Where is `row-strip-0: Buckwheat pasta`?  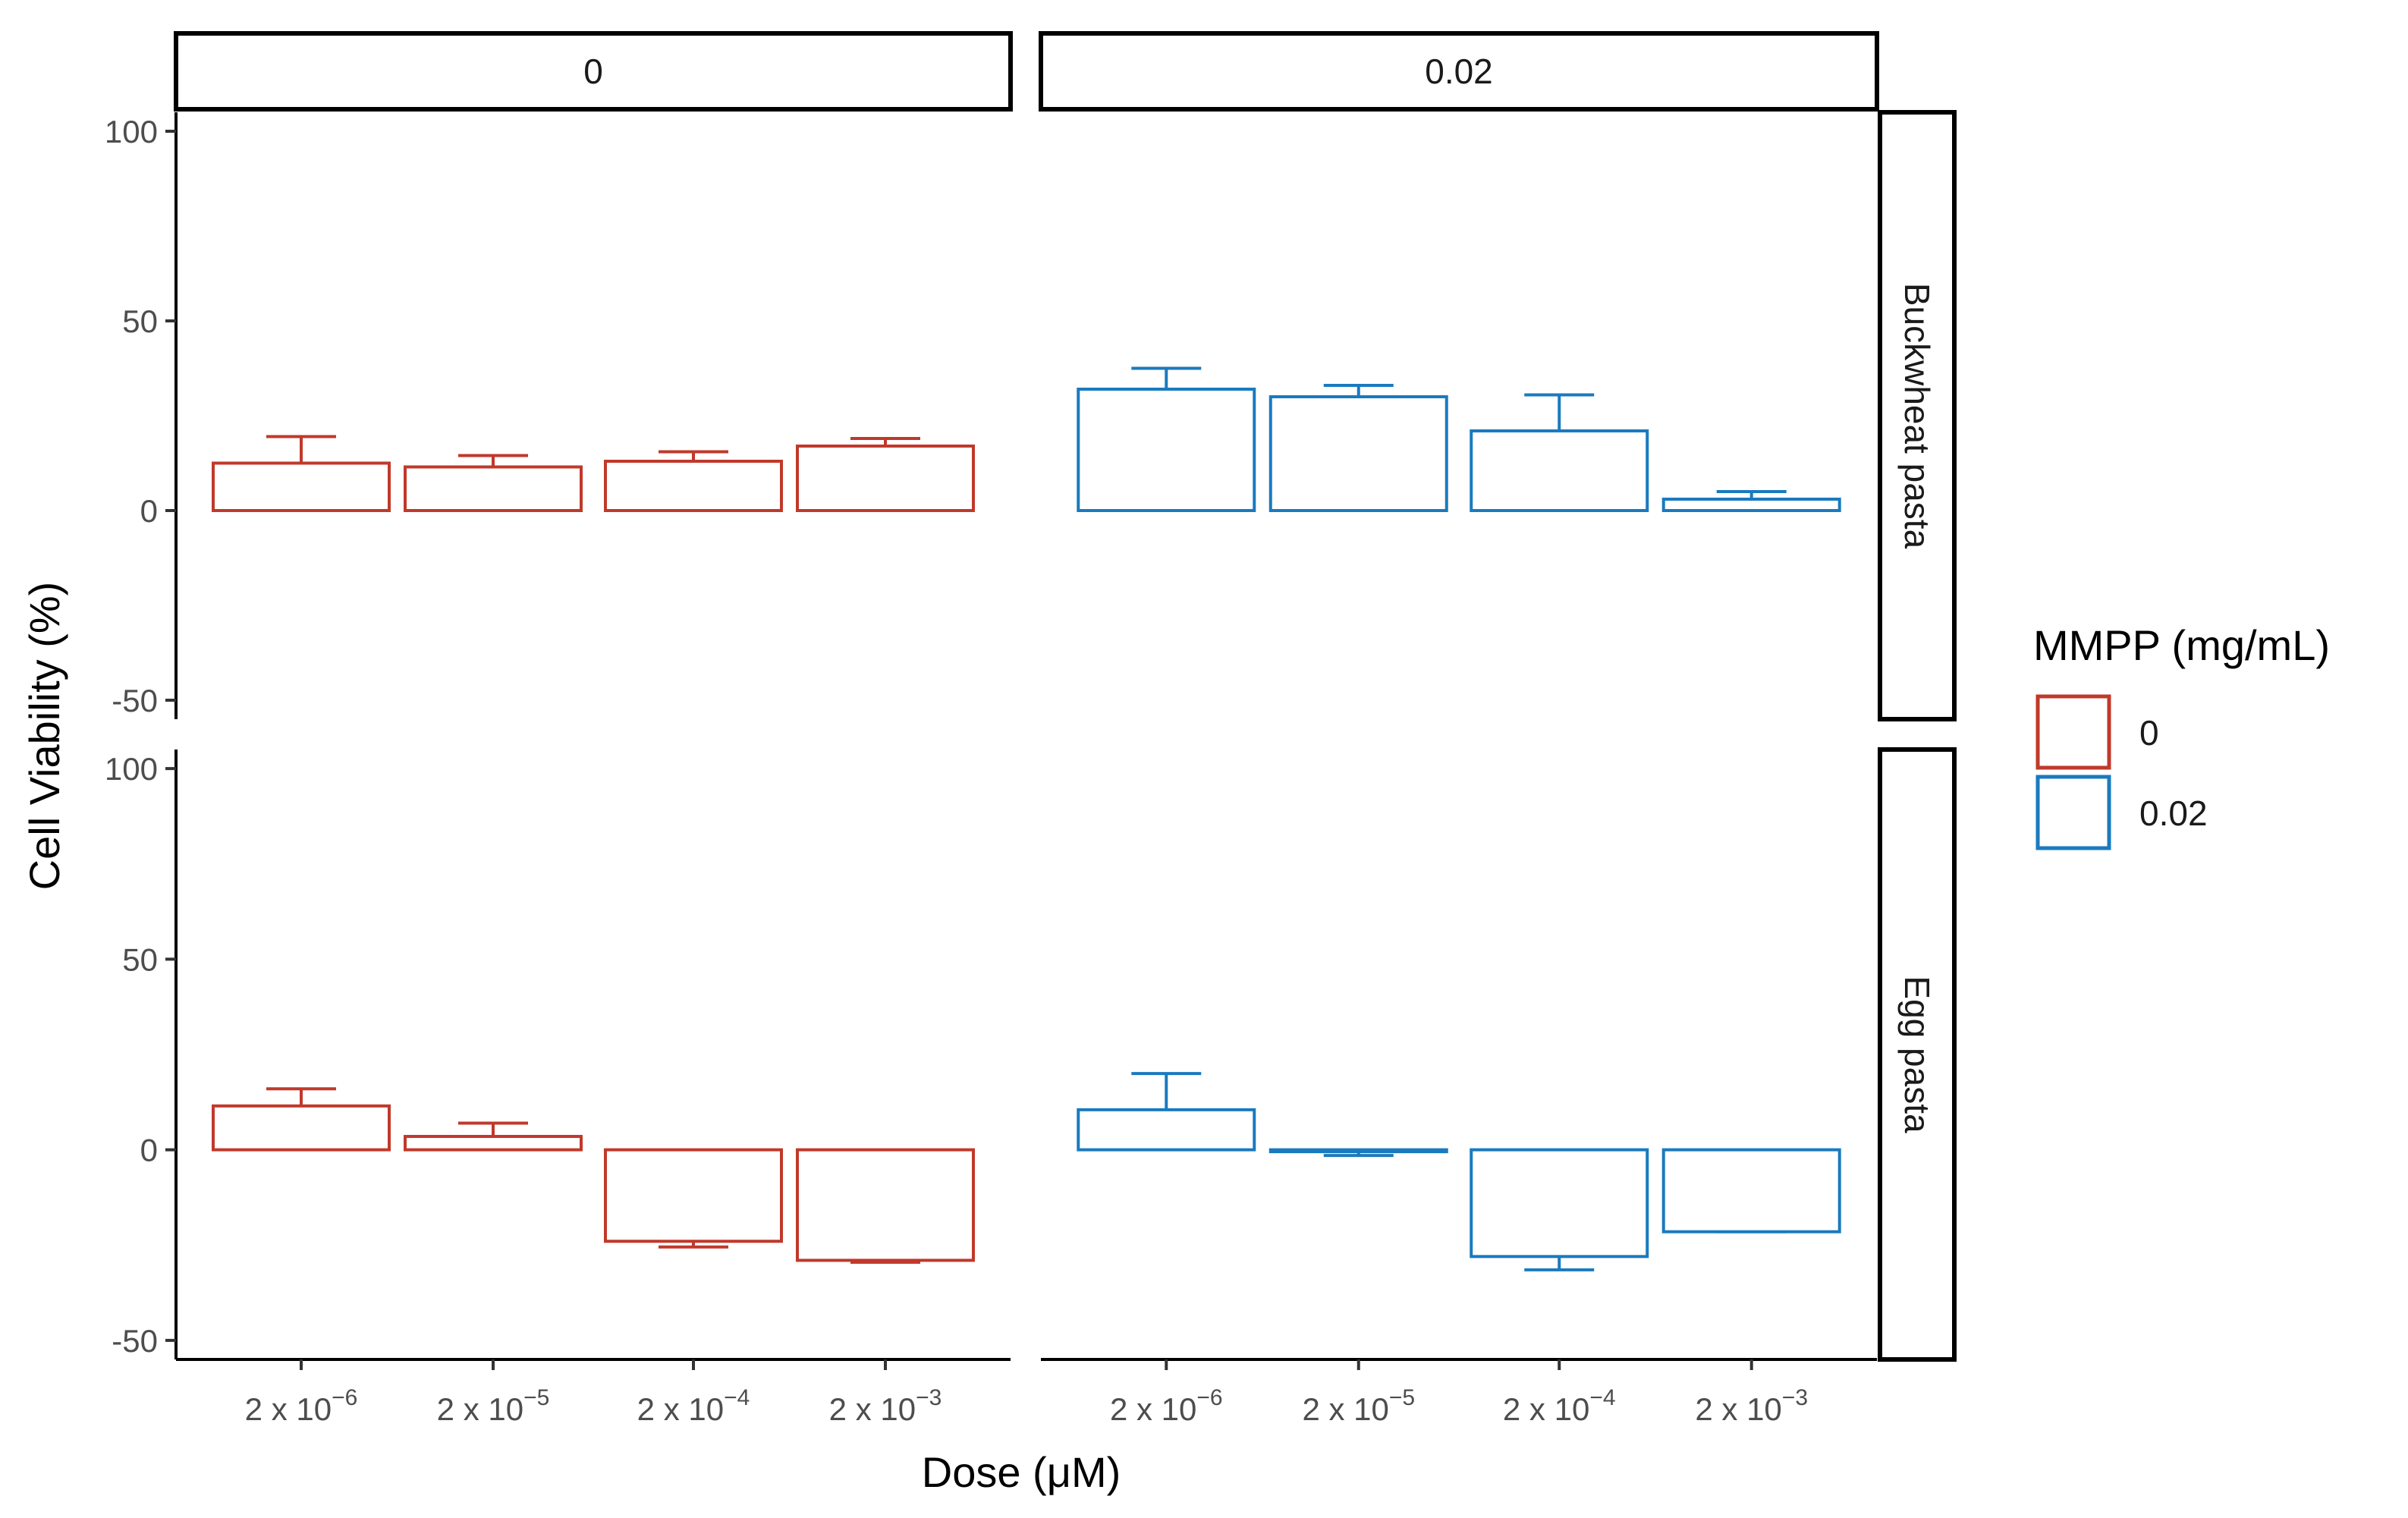 row-strip-0: Buckwheat pasta is located at coordinates (1918, 415).